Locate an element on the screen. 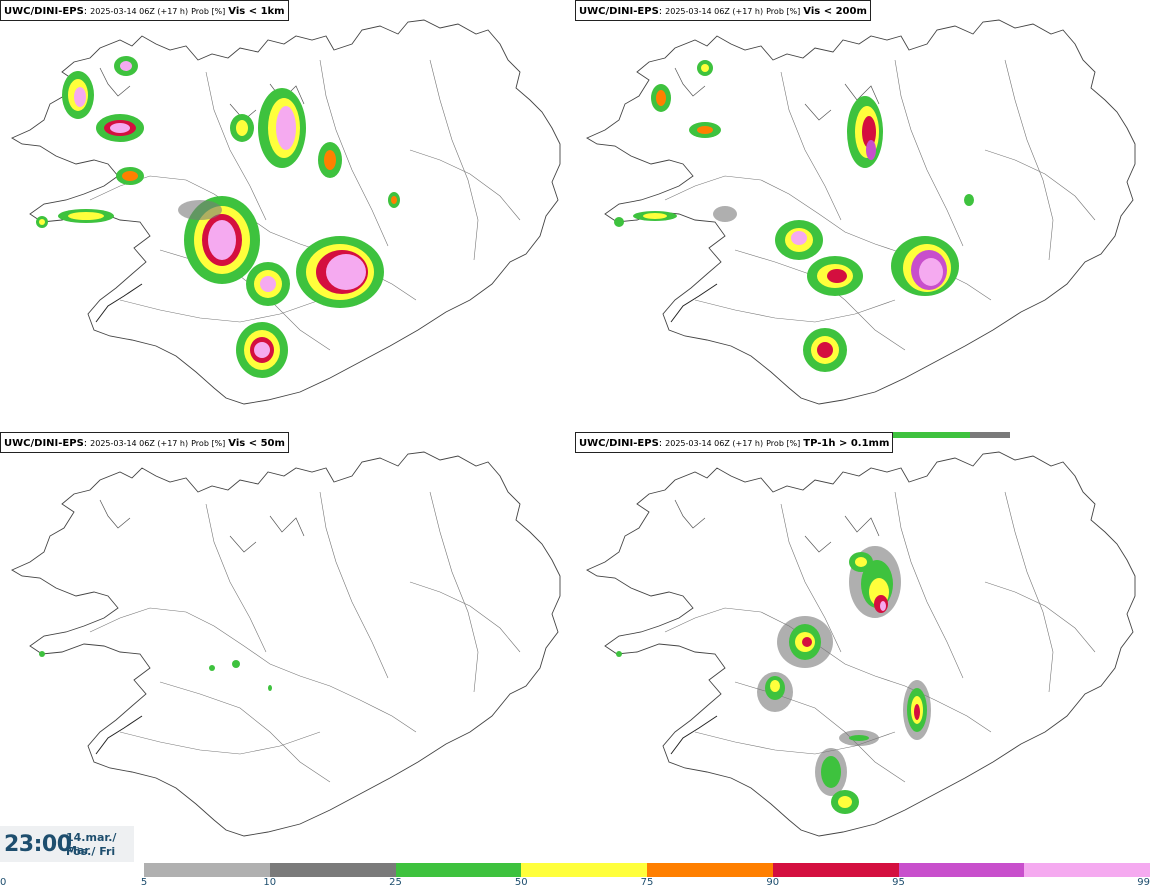 The width and height of the screenshot is (1150, 891). valid-weekday: Fös./ Fri is located at coordinates (91, 851).